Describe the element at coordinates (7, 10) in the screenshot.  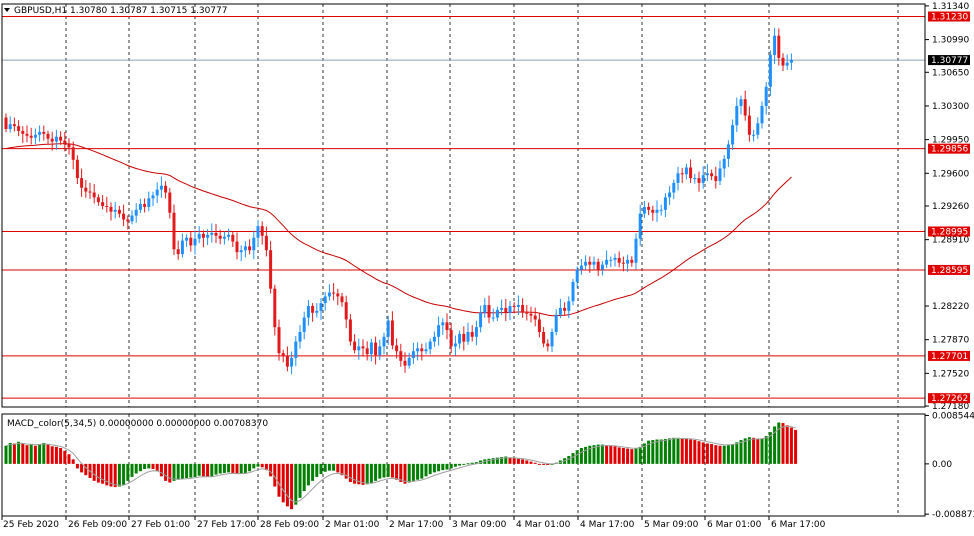
I see `symbol-menu-icon` at that location.